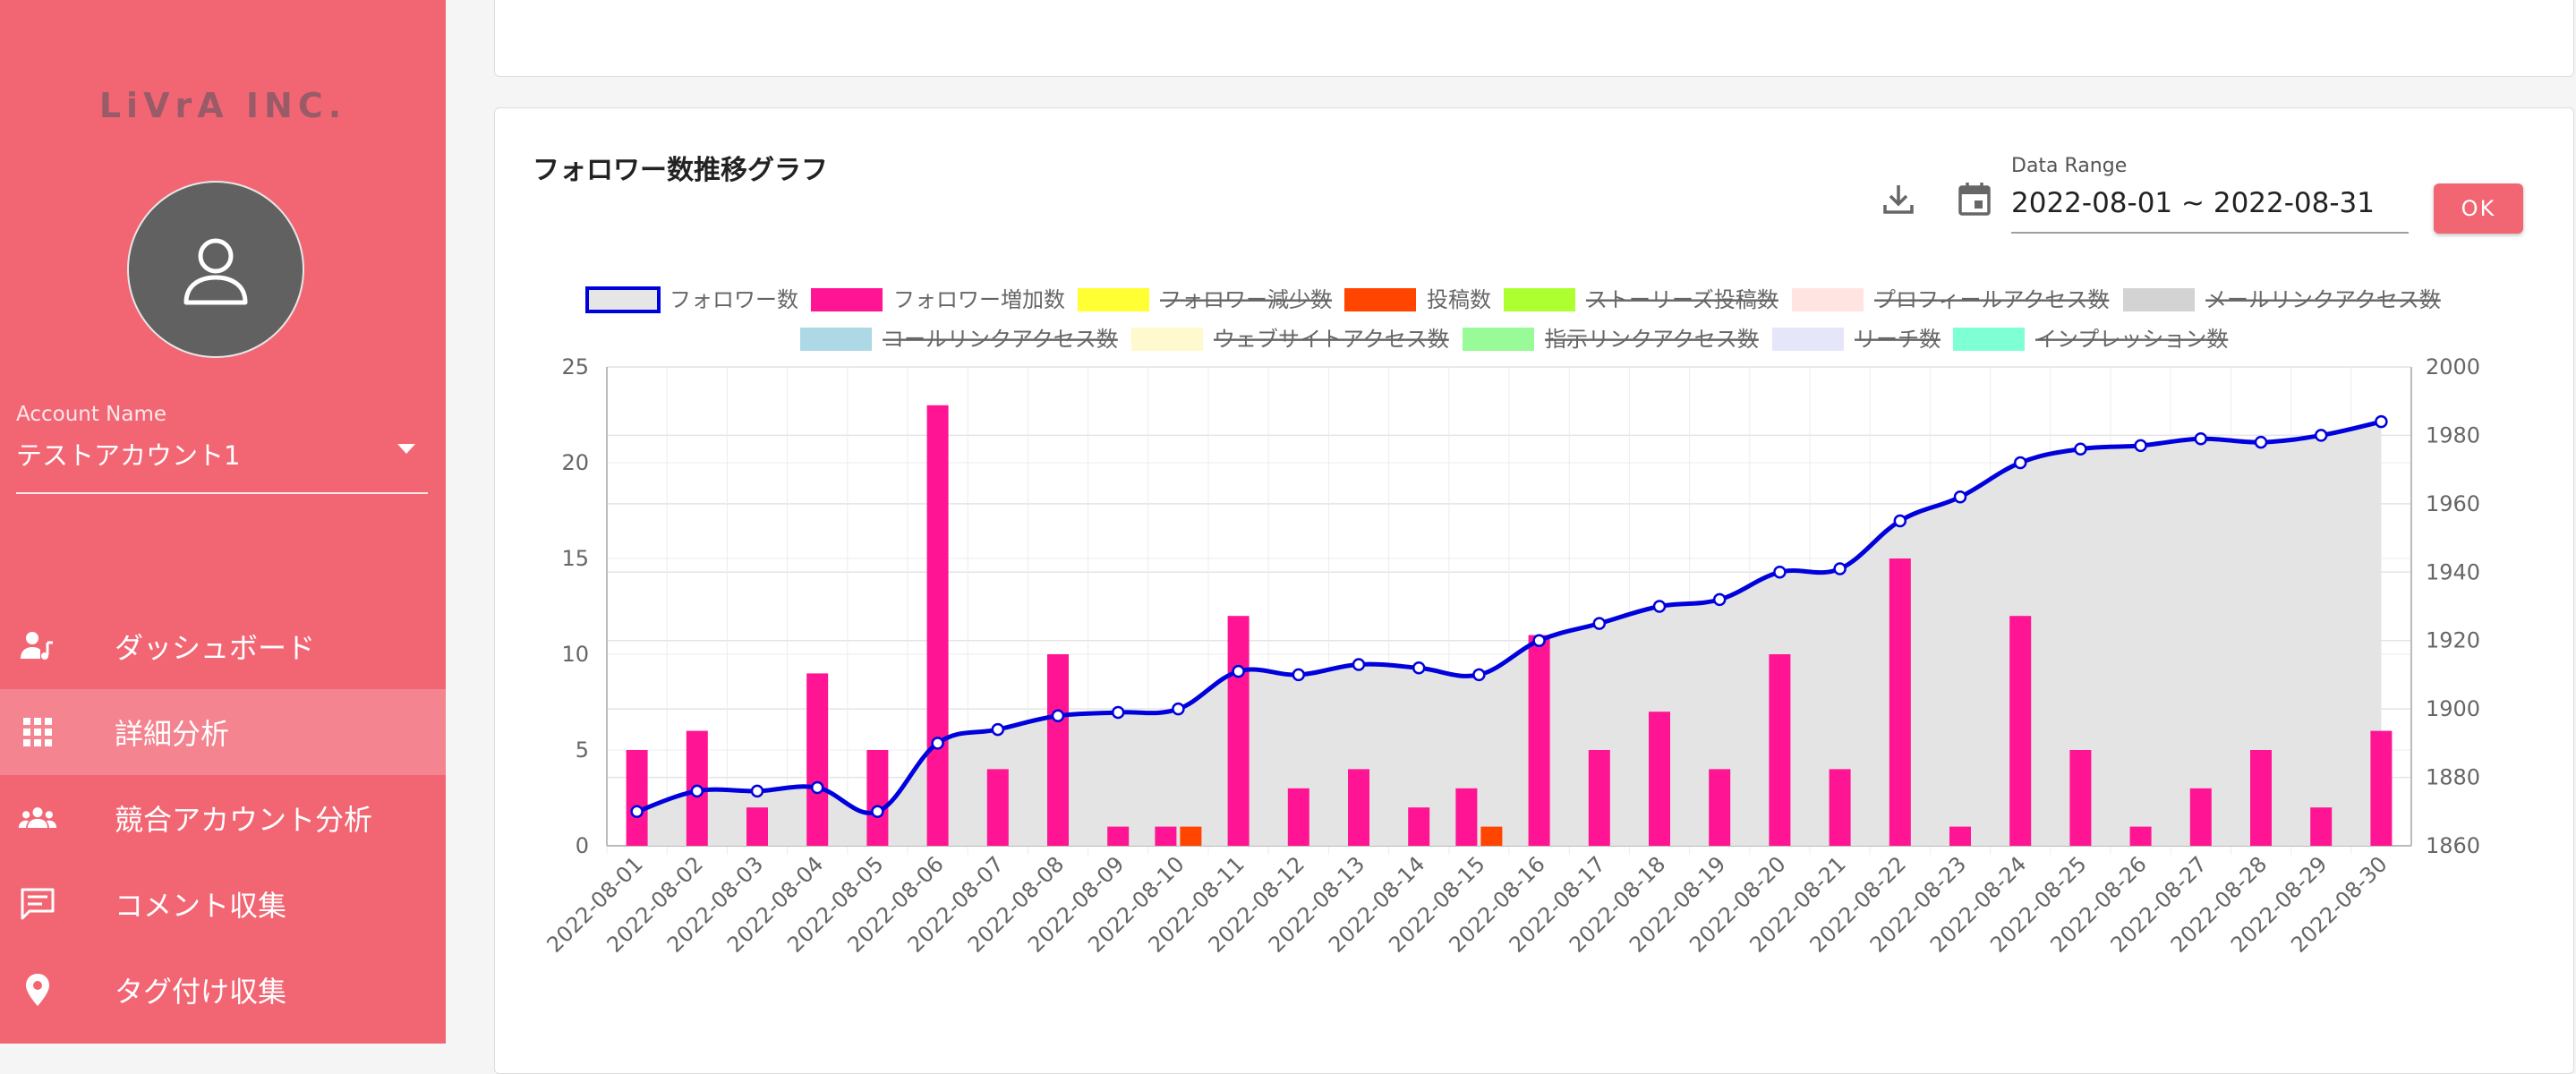  What do you see at coordinates (215, 269) in the screenshot?
I see `avatar` at bounding box center [215, 269].